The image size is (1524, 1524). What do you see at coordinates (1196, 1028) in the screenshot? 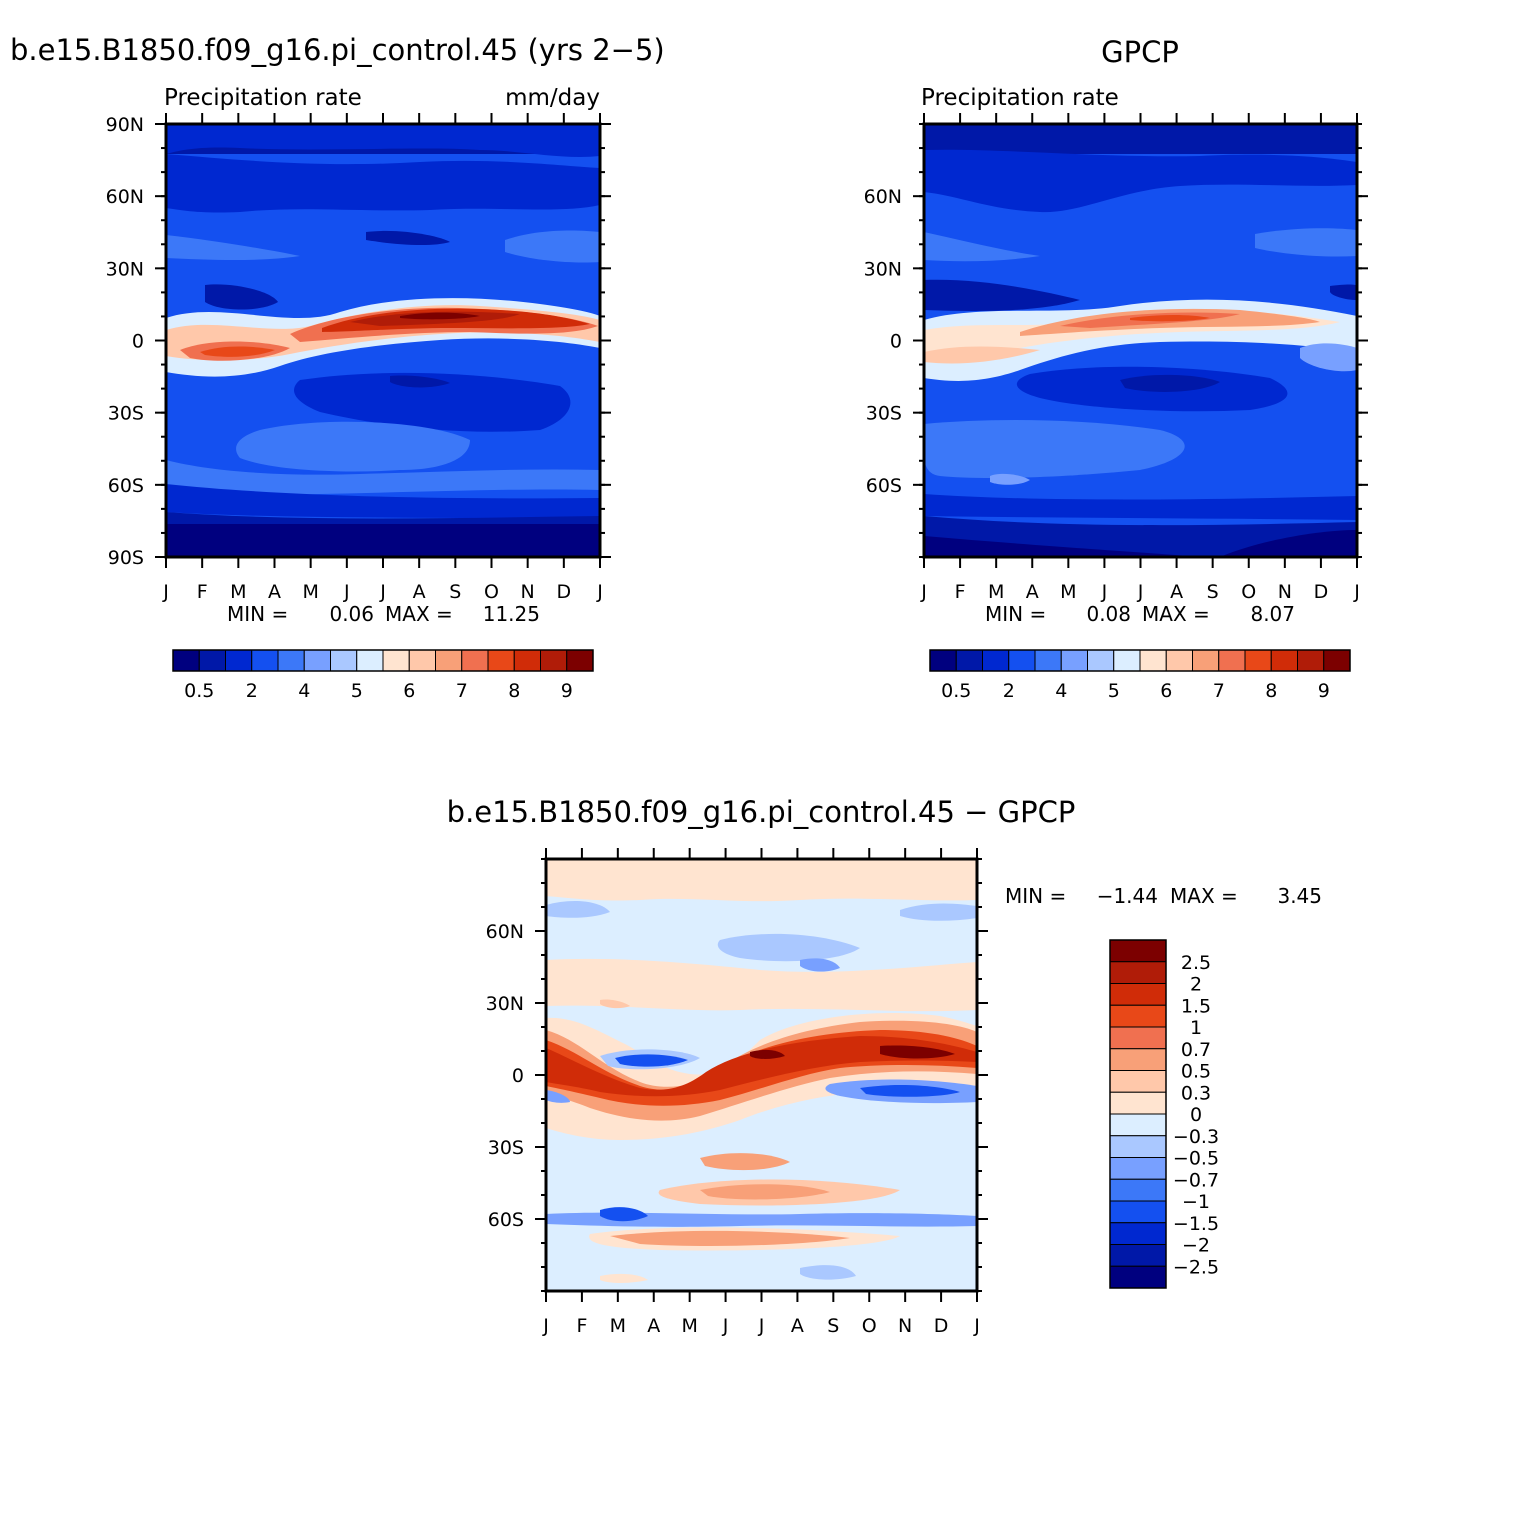
I see `colorbar-label: 1` at bounding box center [1196, 1028].